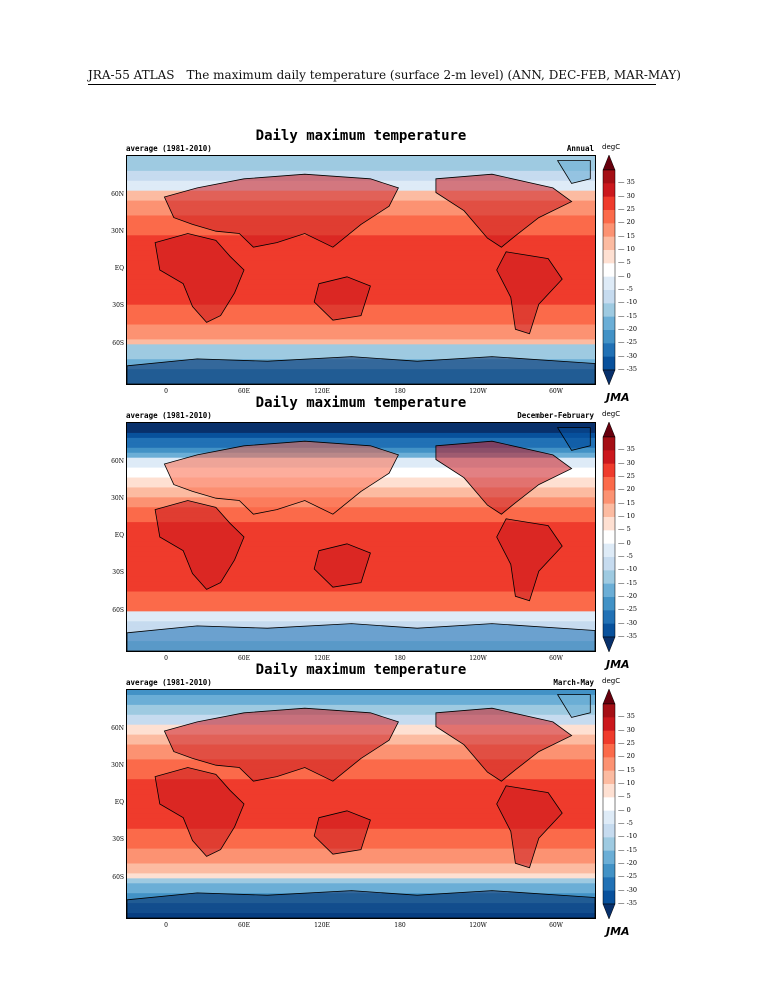 This screenshot has height=990, width=765. What do you see at coordinates (626, 489) in the screenshot?
I see `colorbar-tick-label: — 20` at bounding box center [626, 489].